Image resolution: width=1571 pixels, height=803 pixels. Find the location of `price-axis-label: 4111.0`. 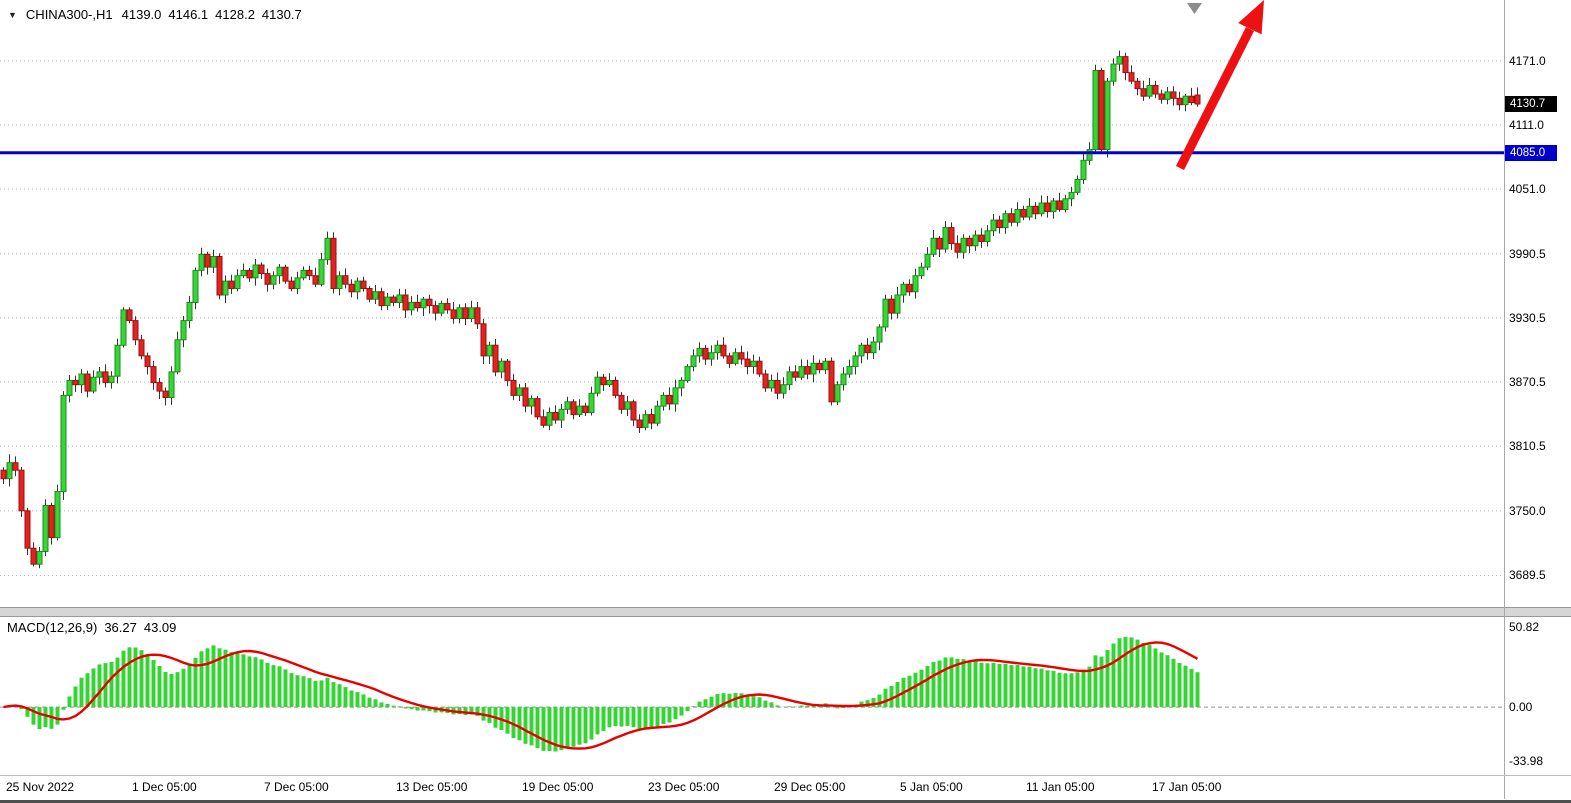

price-axis-label: 4111.0 is located at coordinates (1526, 125).